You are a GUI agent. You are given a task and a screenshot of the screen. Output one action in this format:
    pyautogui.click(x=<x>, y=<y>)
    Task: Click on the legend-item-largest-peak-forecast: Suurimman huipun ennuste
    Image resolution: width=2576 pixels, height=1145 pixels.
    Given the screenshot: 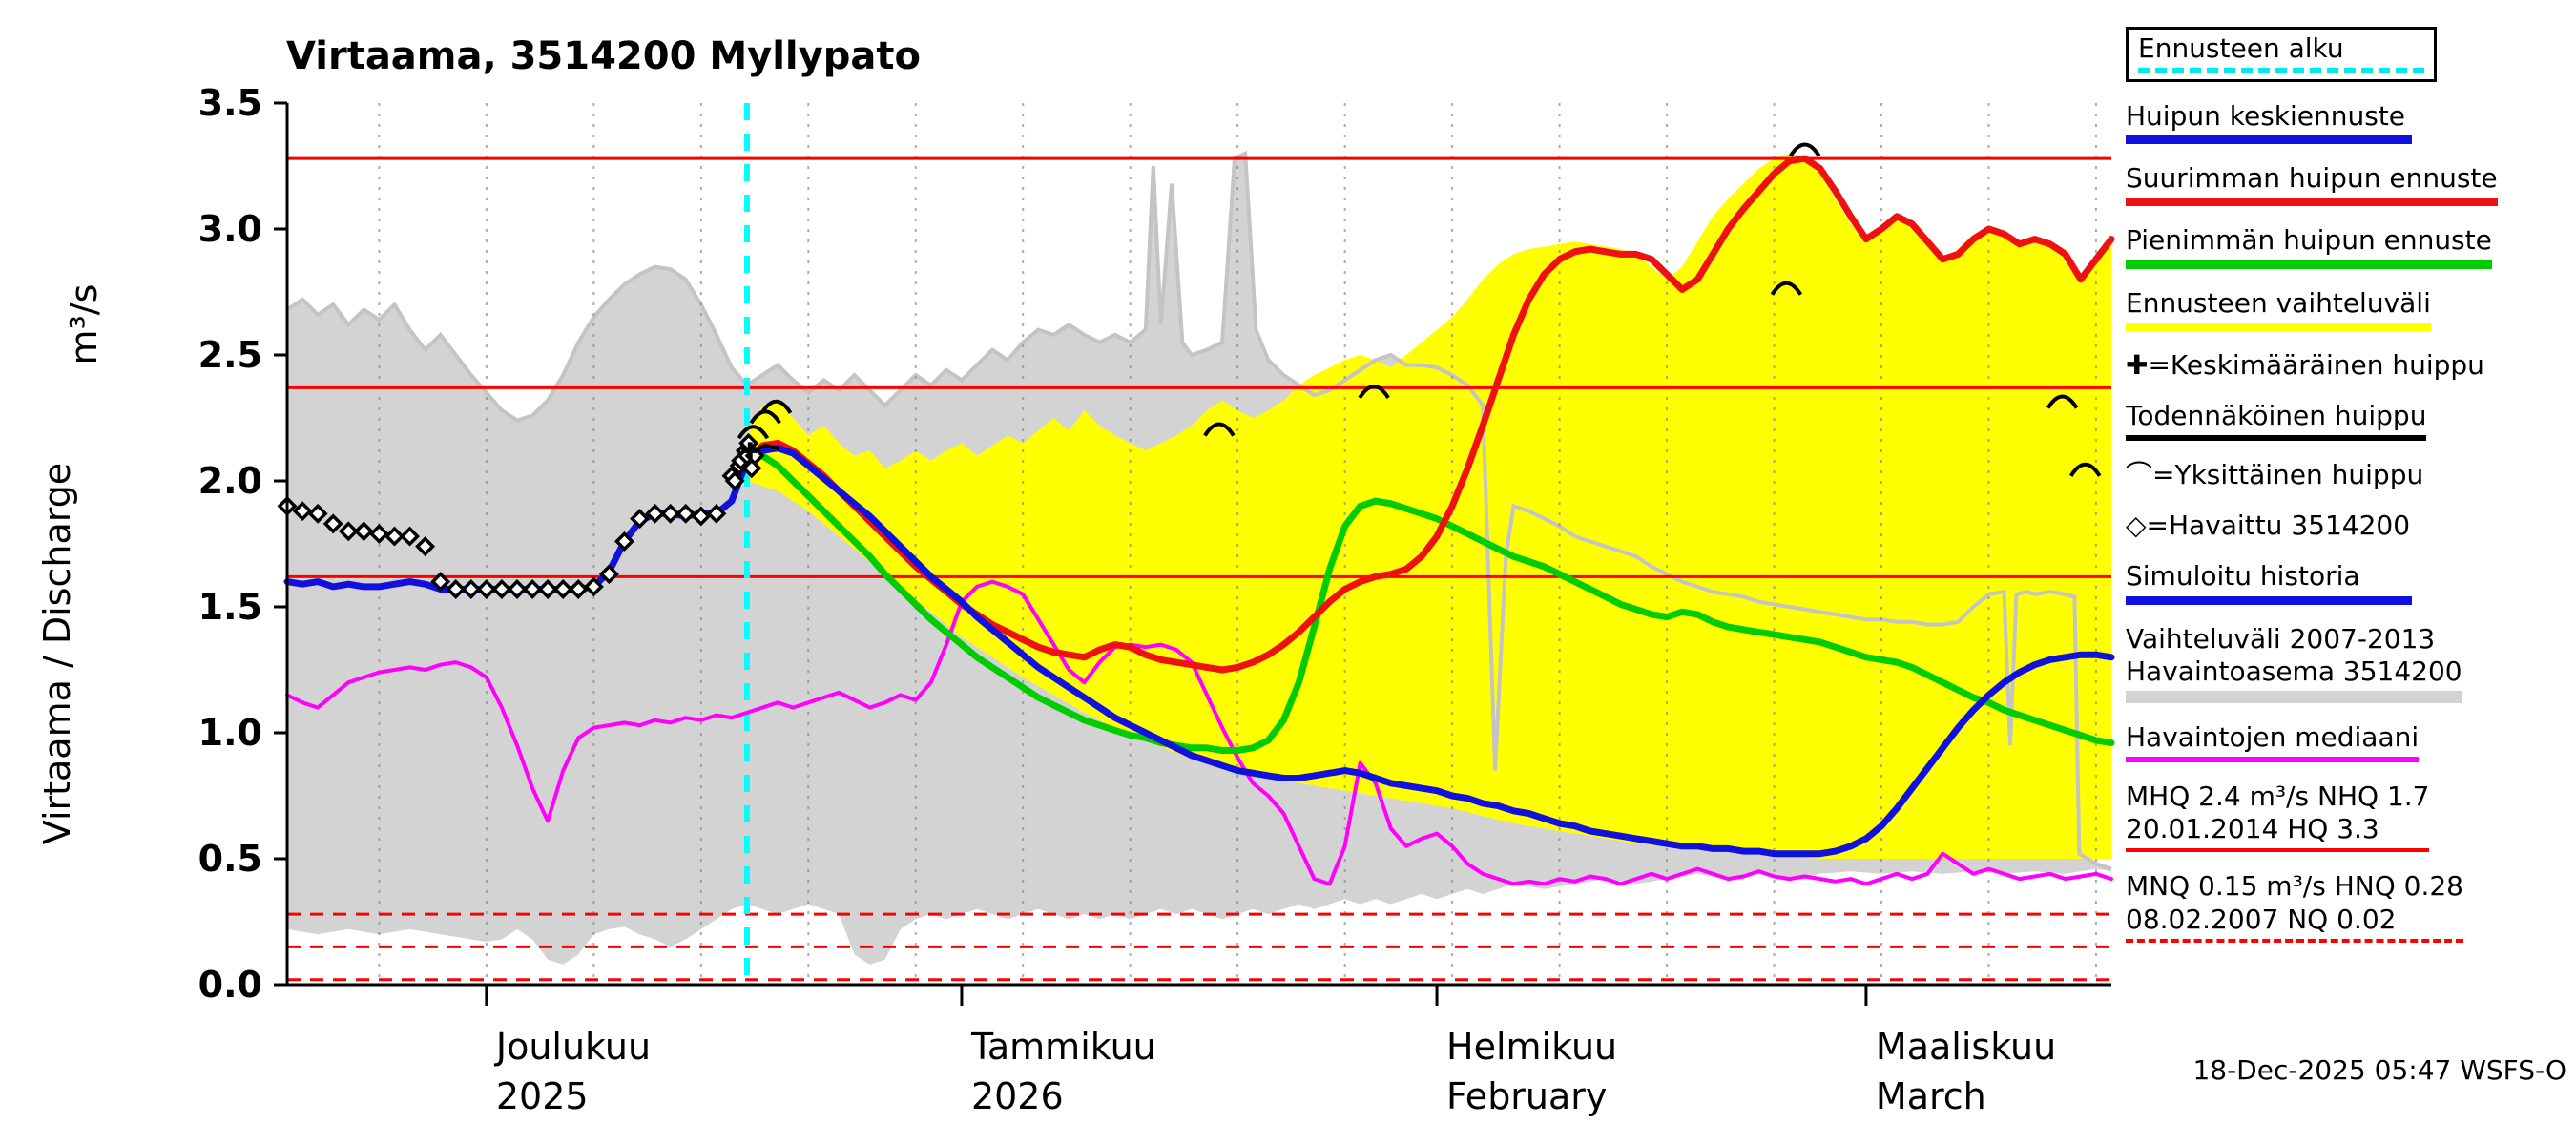 What is the action you would take?
    pyautogui.click(x=2312, y=185)
    